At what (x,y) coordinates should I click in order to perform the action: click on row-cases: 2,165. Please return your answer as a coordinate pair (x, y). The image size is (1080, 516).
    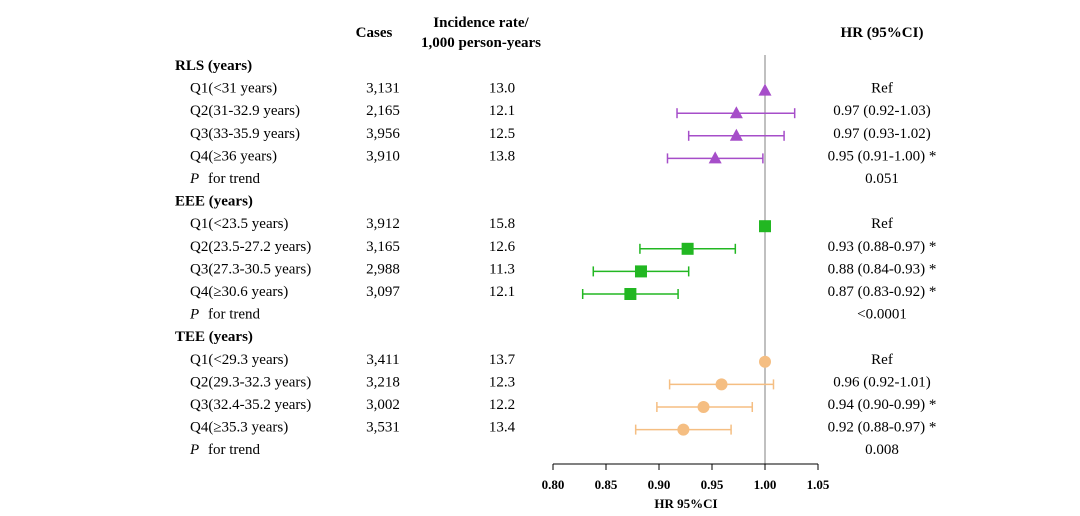
    Looking at the image, I should click on (383, 111).